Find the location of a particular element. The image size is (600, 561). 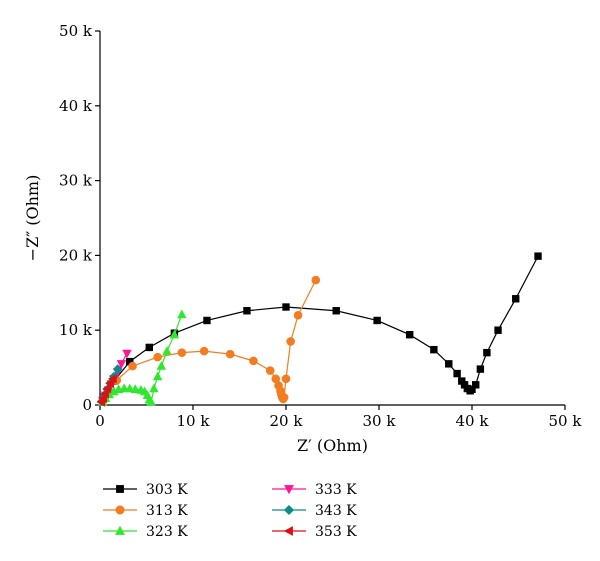

y-axis-title: −Z″ (Ohm) is located at coordinates (32, 218).